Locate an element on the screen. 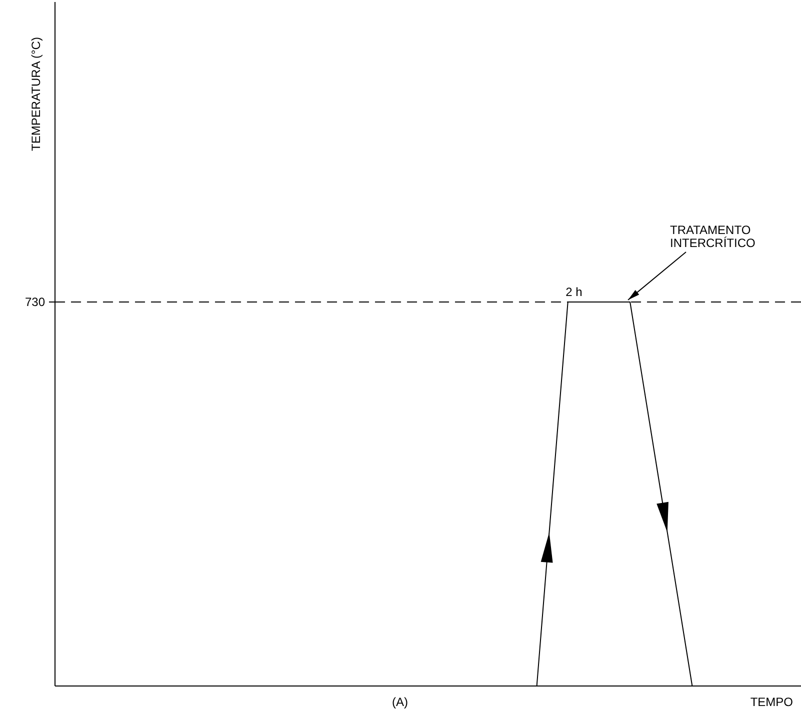  text: TEMPERATURA (°C) is located at coordinates (36, 94).